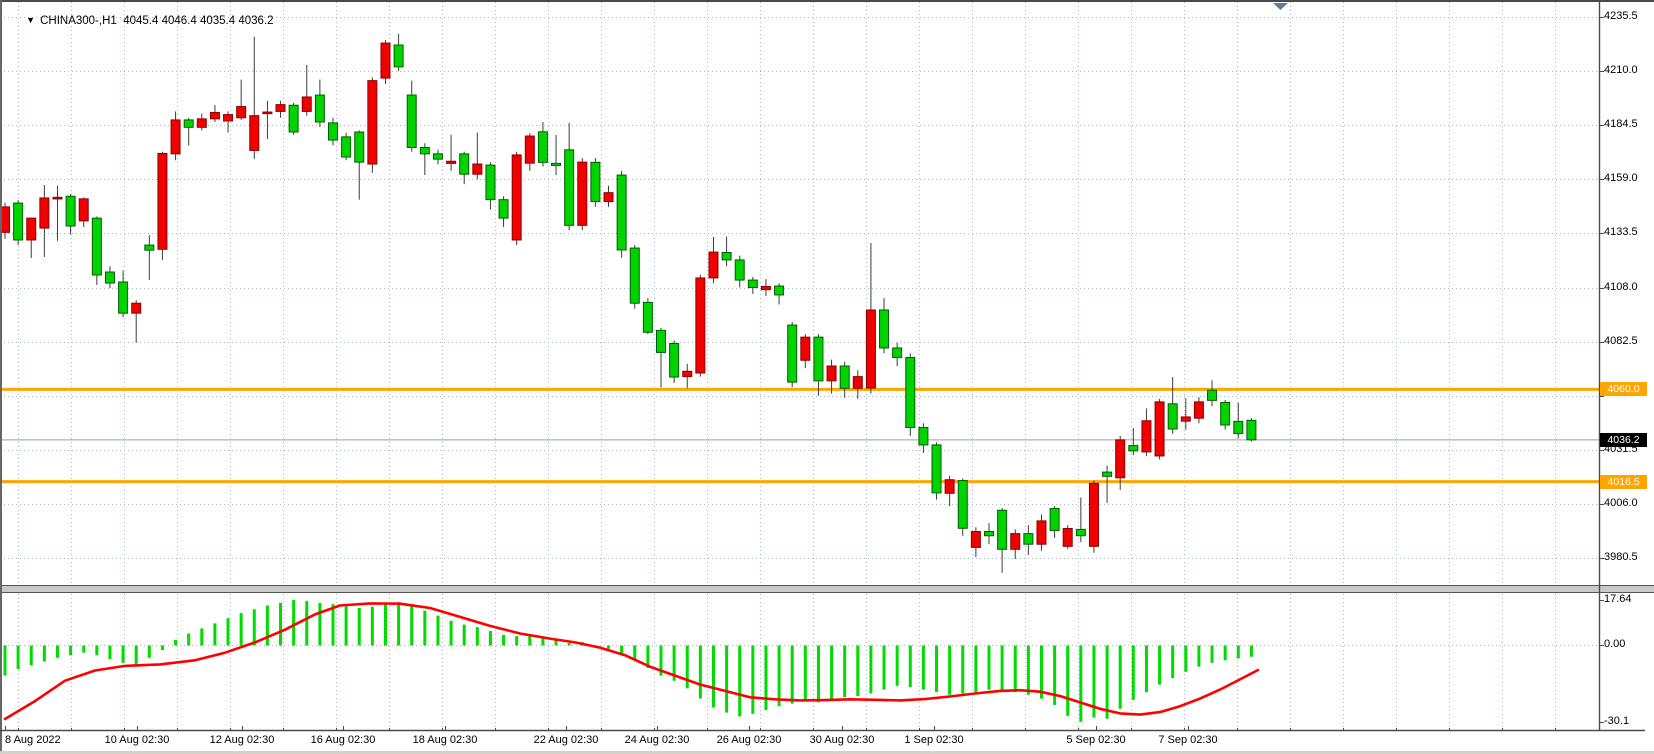 This screenshot has height=754, width=1654. I want to click on support-price-badge: 4016.5, so click(1623, 482).